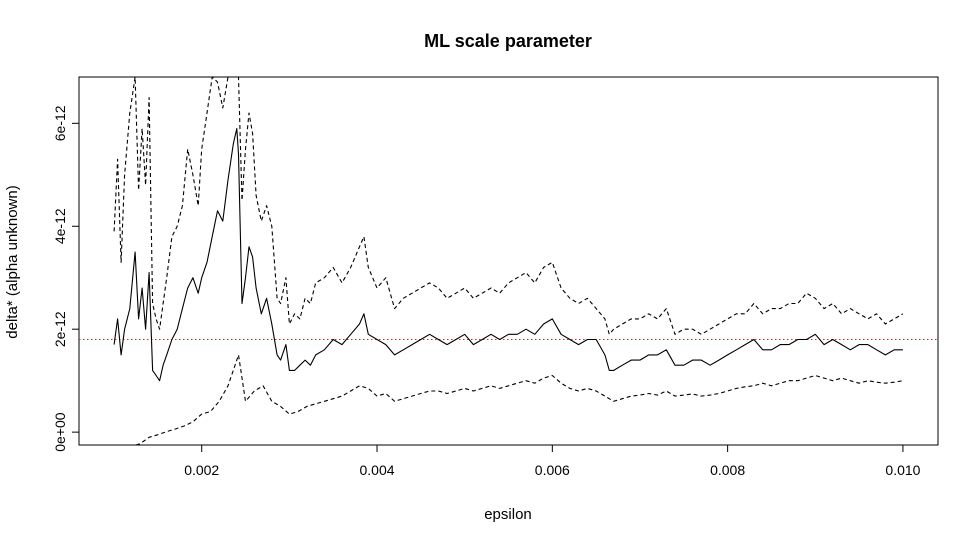  What do you see at coordinates (12, 261) in the screenshot?
I see `y-axis-label: delta* (alpha unknown)` at bounding box center [12, 261].